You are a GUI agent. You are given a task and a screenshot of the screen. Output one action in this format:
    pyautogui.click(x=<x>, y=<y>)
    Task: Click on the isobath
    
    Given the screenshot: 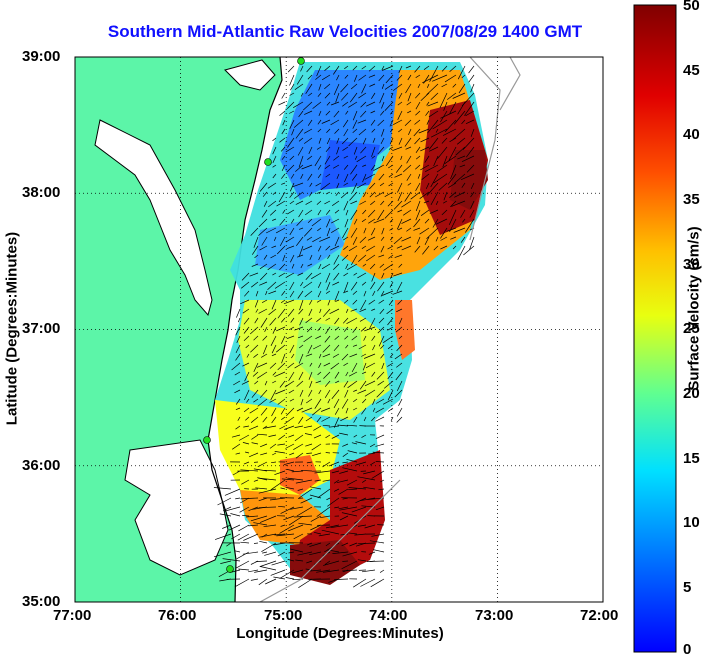 What is the action you would take?
    pyautogui.click(x=510, y=84)
    